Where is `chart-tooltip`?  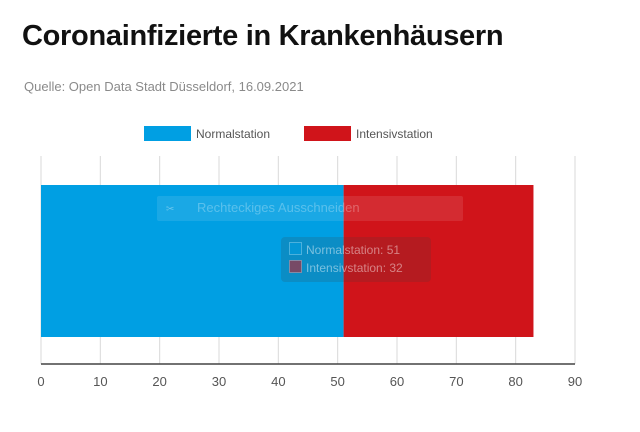
chart-tooltip is located at coordinates (356, 259).